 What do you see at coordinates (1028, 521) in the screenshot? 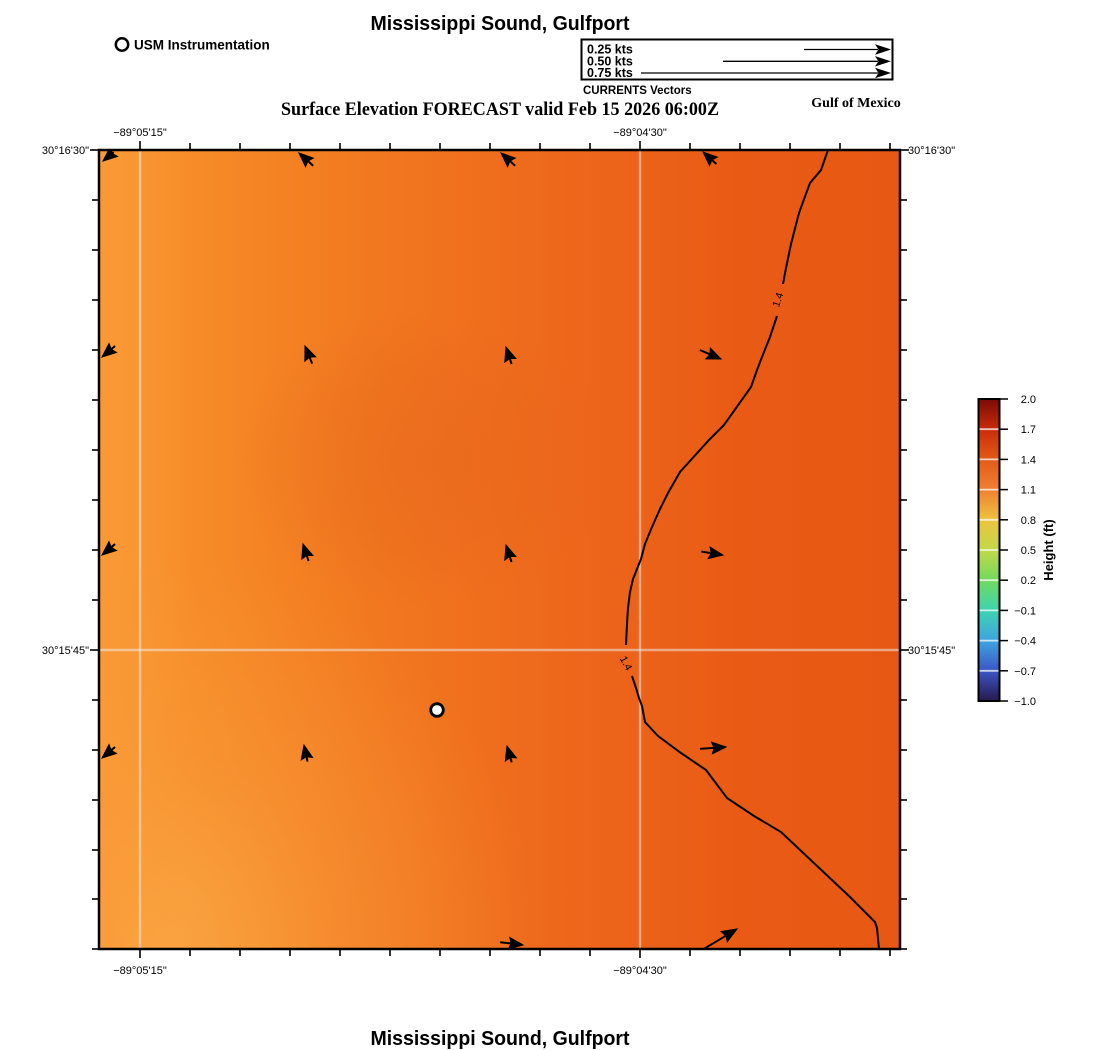
I see `svg-text: 0.8` at bounding box center [1028, 521].